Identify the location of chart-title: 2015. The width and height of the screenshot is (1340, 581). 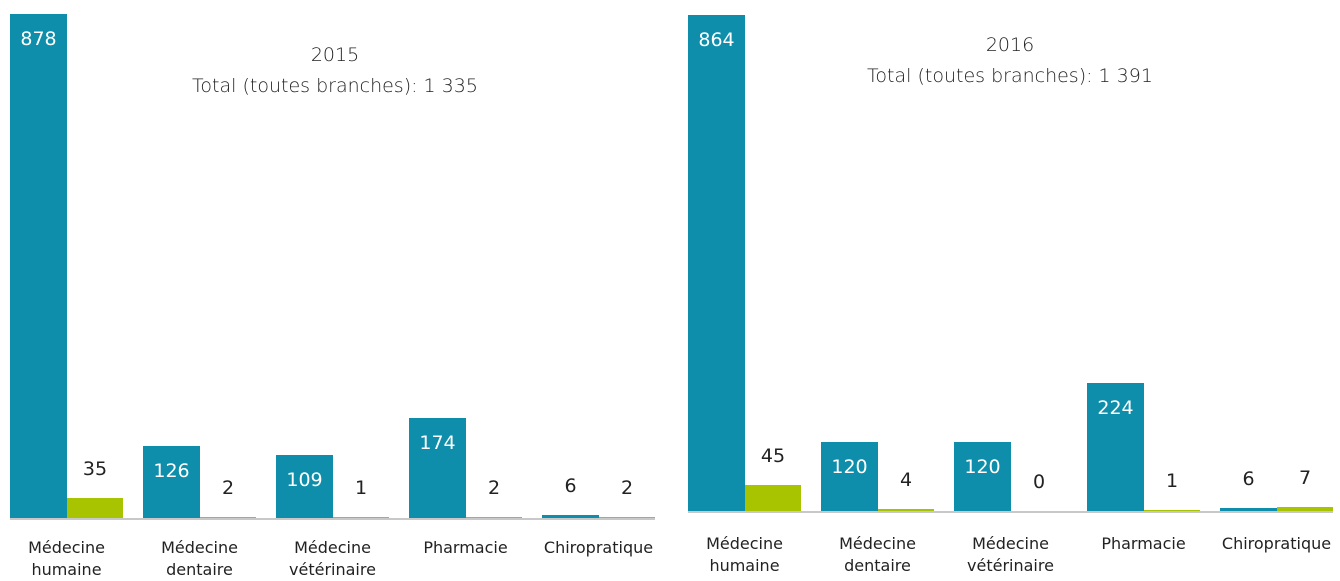
(335, 55).